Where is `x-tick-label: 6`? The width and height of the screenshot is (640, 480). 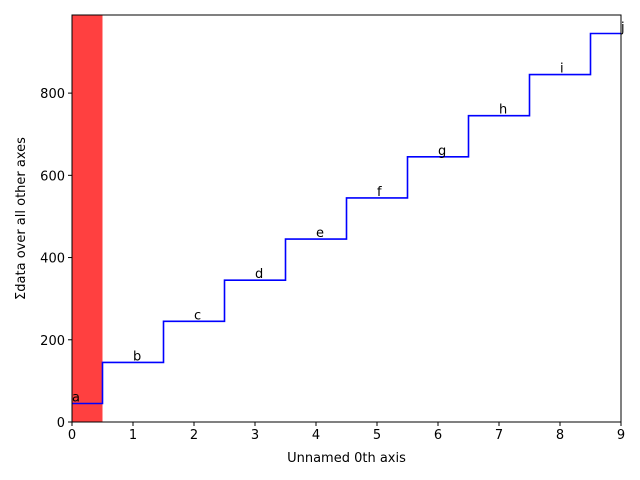 x-tick-label: 6 is located at coordinates (438, 435).